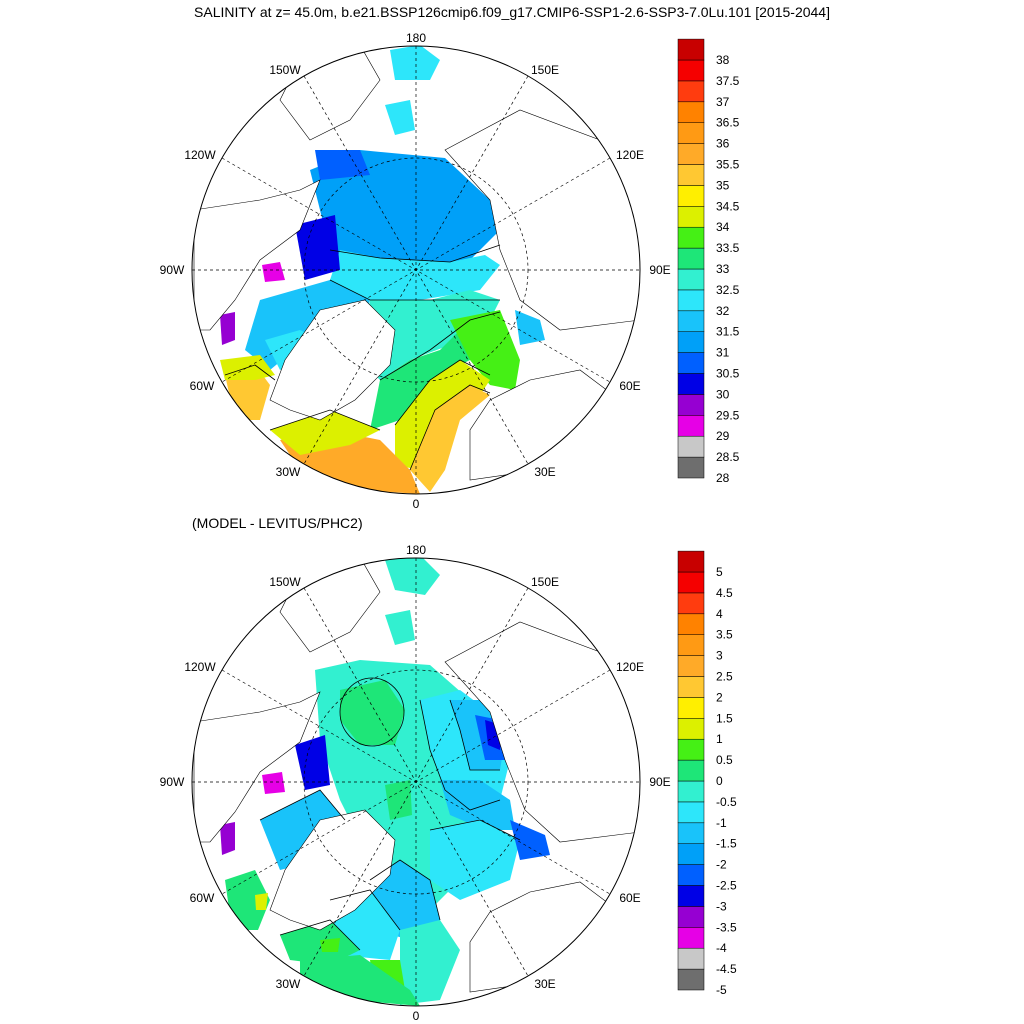 The image size is (1024, 1024). Describe the element at coordinates (728, 290) in the screenshot. I see `salinity-colorbar-label: 32.5` at that location.